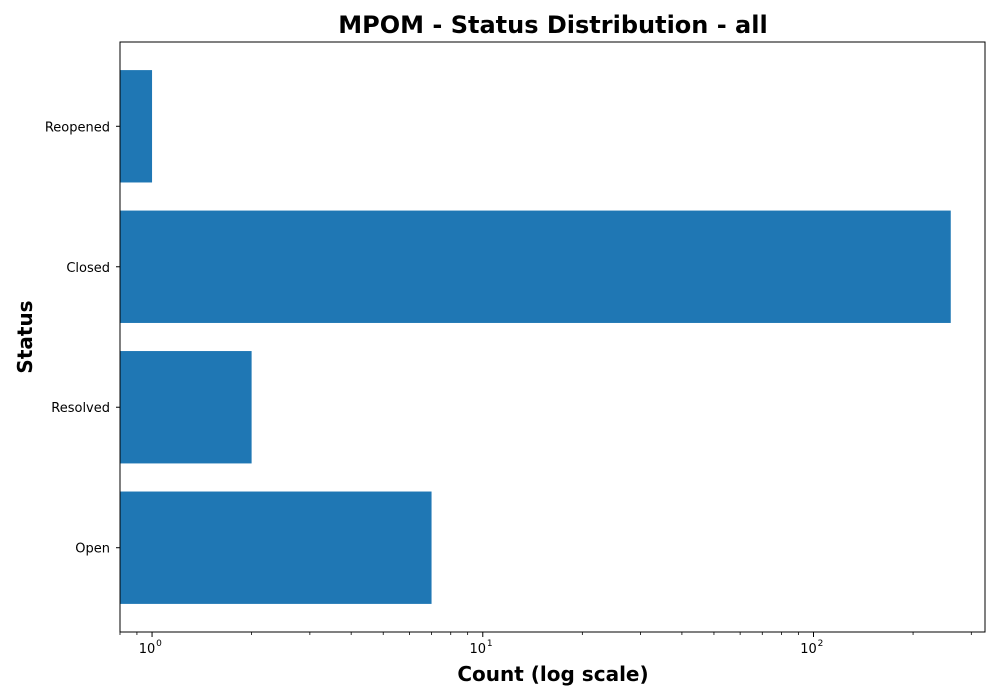 This screenshot has width=1000, height=700. I want to click on x-axis-ticks: 10 0 10 1 10 2, so click(545, 644).